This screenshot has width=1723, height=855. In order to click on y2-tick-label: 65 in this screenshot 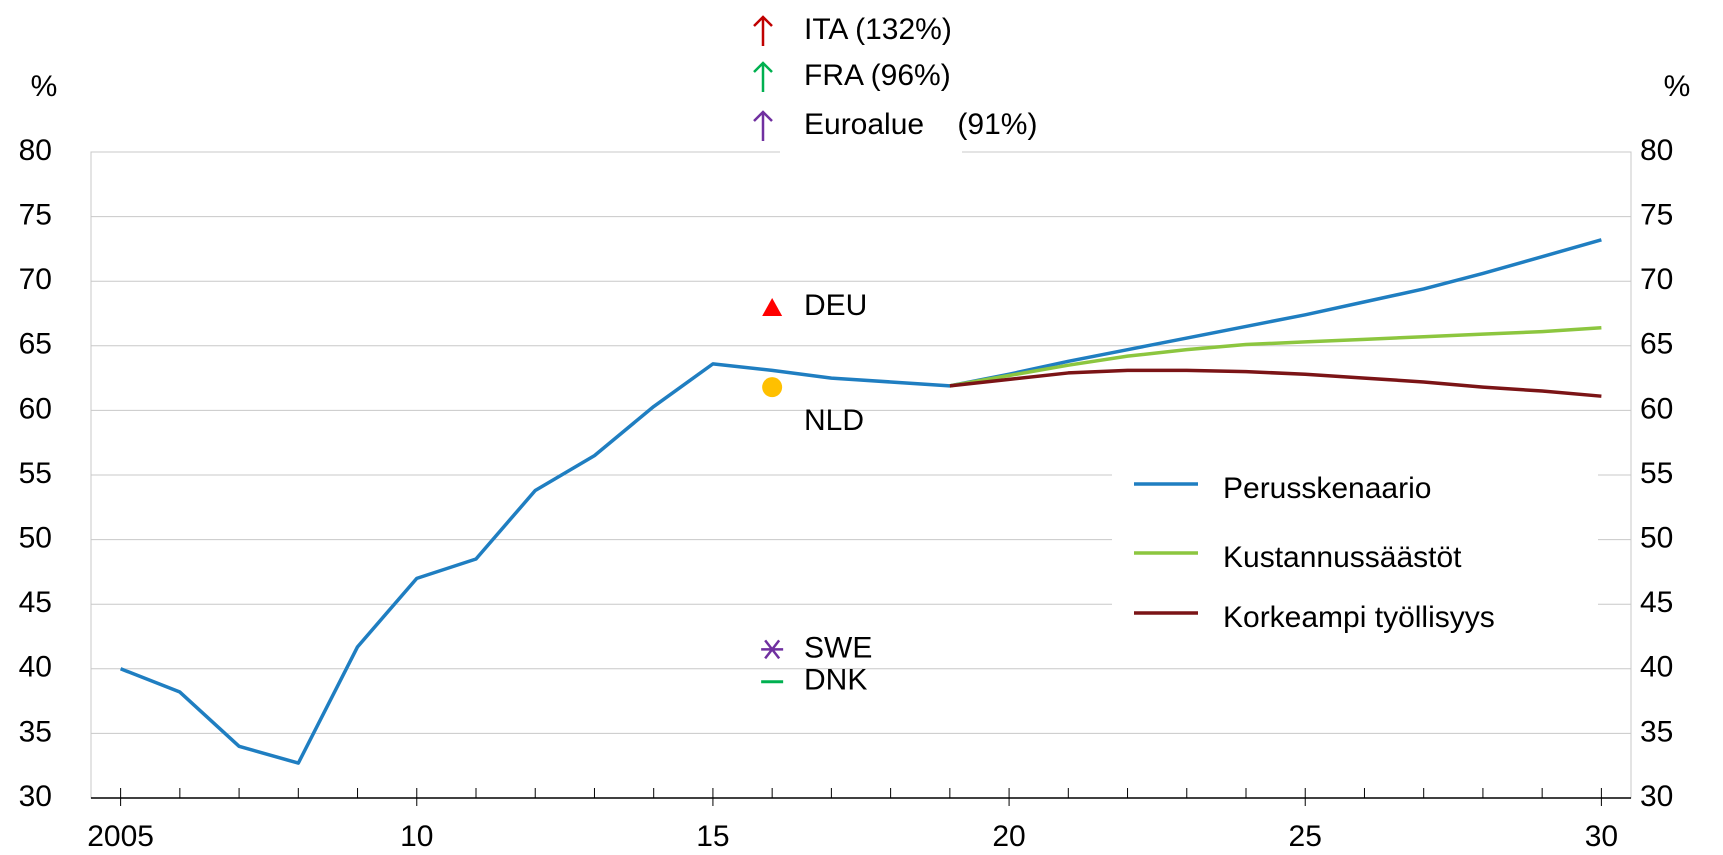, I will do `click(1656, 344)`.